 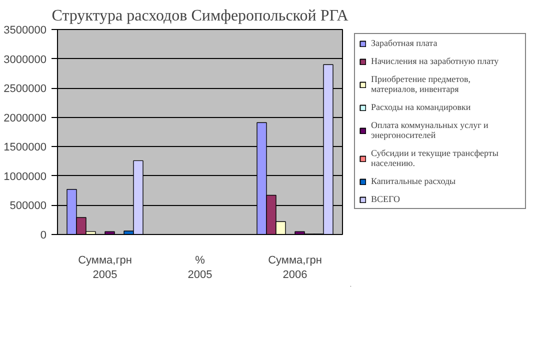 What do you see at coordinates (43, 236) in the screenshot?
I see `y-tick-label: 0` at bounding box center [43, 236].